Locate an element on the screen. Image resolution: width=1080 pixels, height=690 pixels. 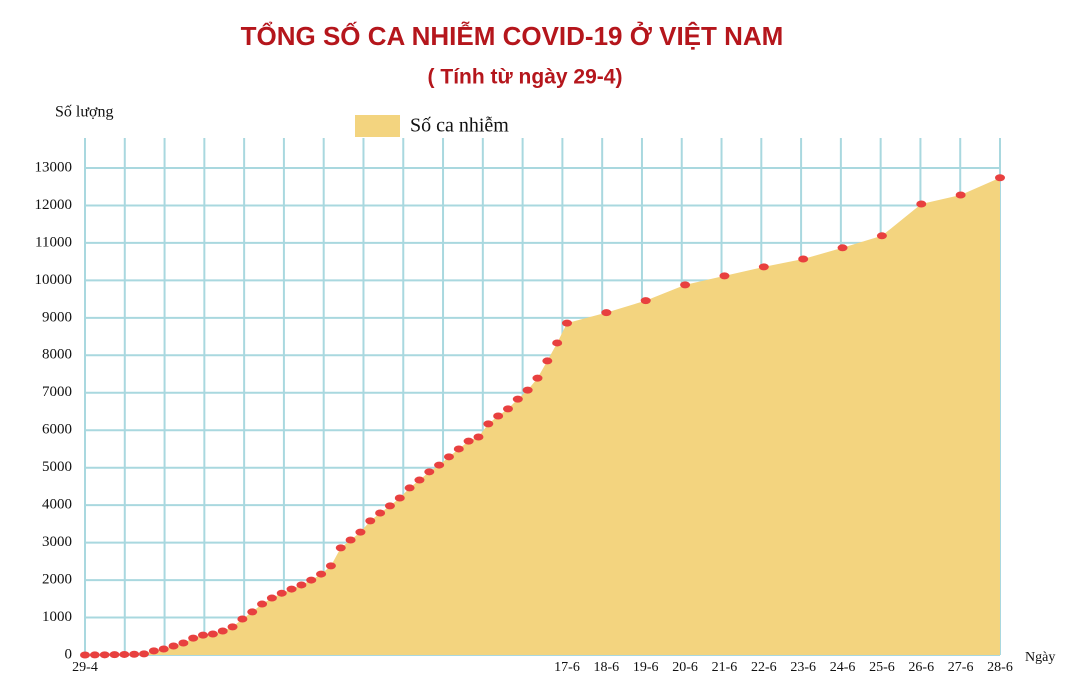
y-tick-label: 11000 is located at coordinates (53, 242).